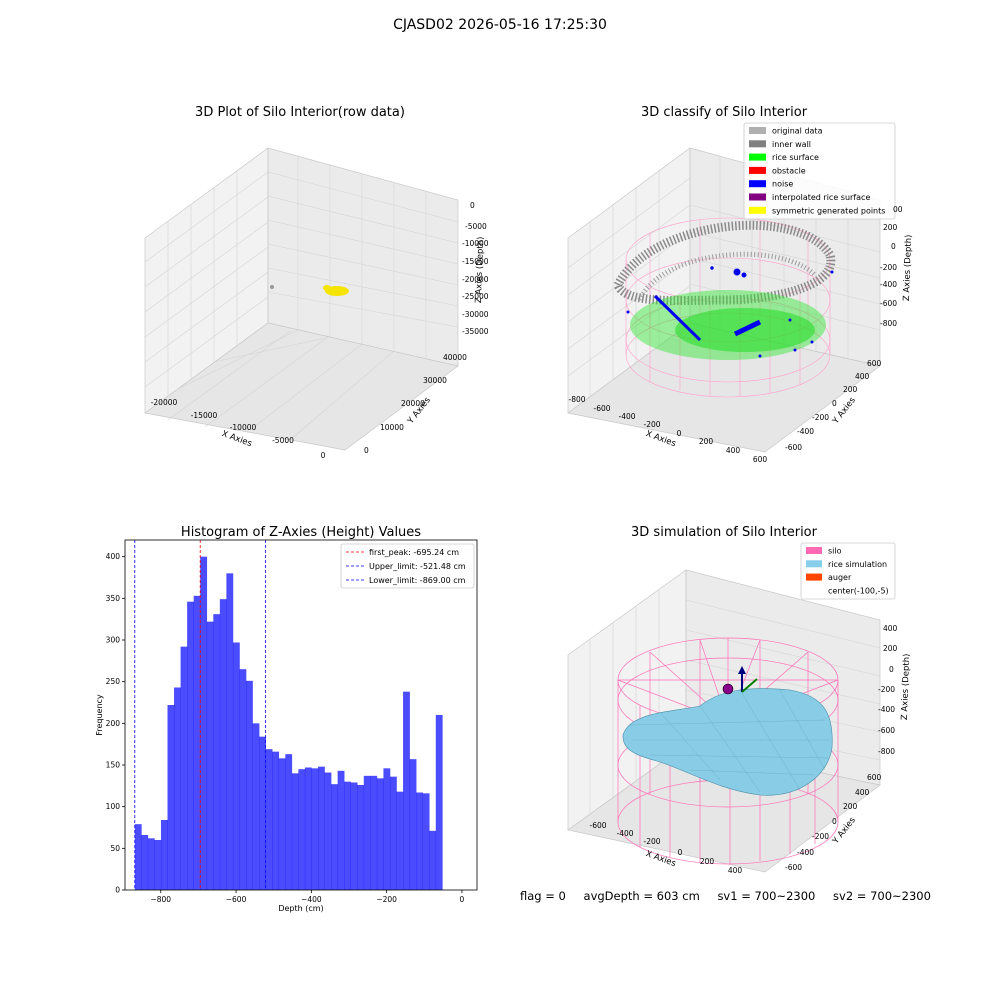 The height and width of the screenshot is (1000, 1000). Describe the element at coordinates (323, 455) in the screenshot. I see `raw-xtick: 0` at that location.